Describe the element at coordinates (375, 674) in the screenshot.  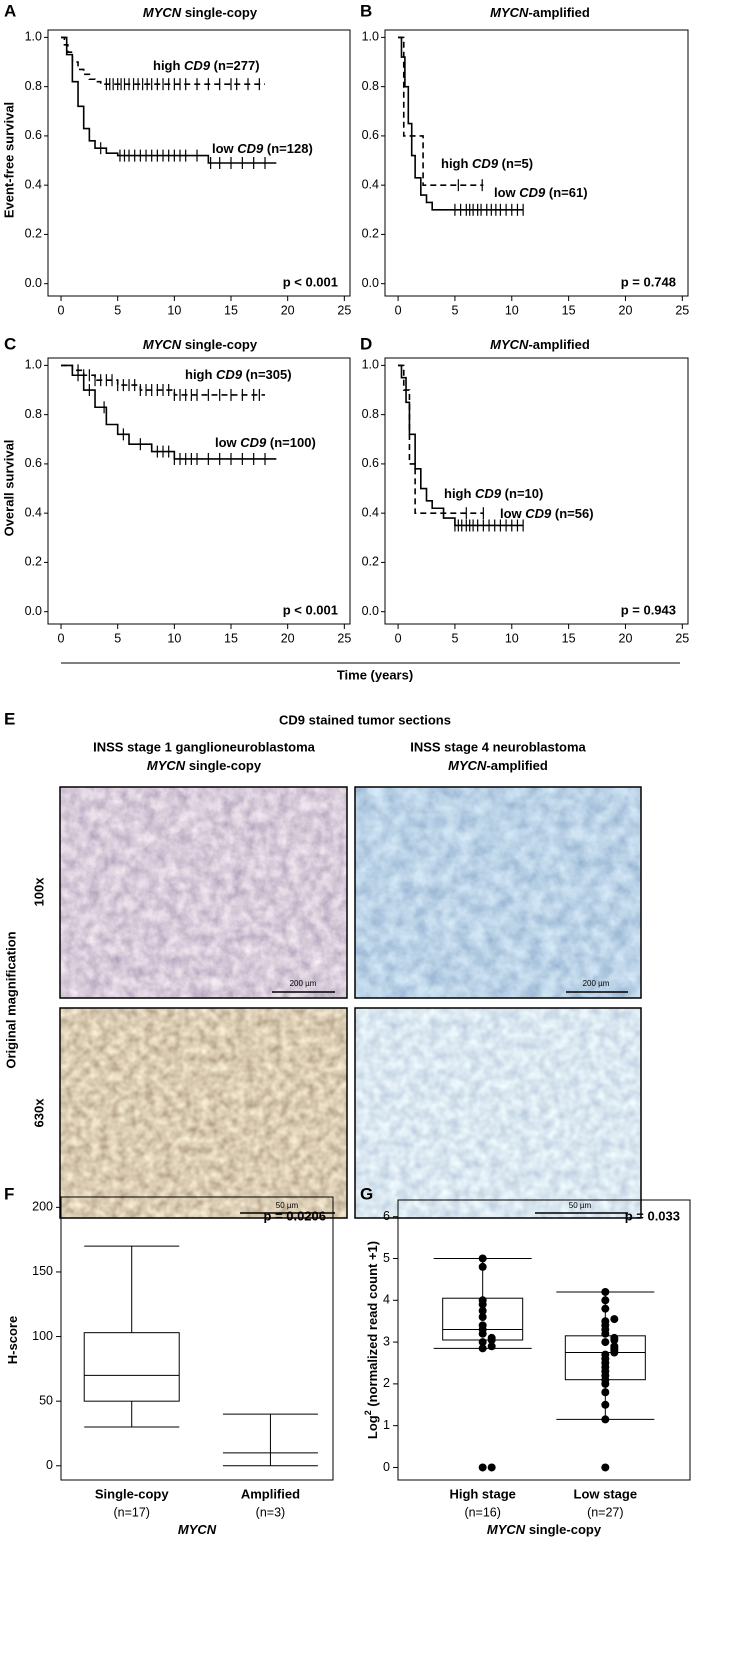
I see `x-axis-label: Time (years)` at that location.